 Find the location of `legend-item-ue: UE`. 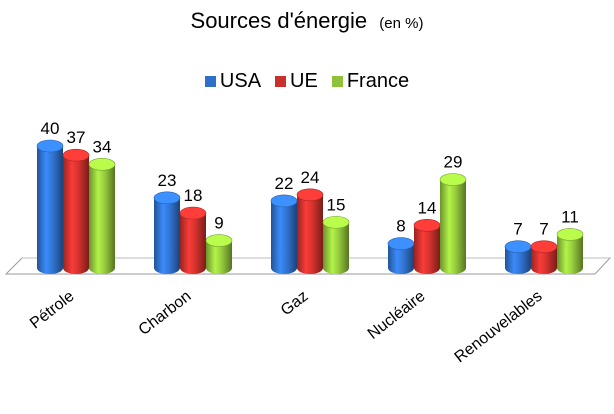

legend-item-ue: UE is located at coordinates (296, 81).